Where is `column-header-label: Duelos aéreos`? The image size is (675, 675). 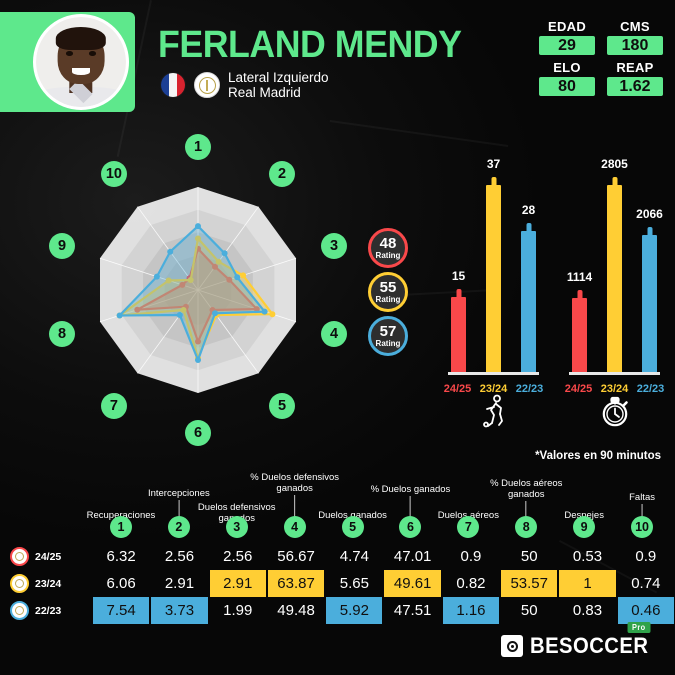 column-header-label: Duelos aéreos is located at coordinates (468, 515).